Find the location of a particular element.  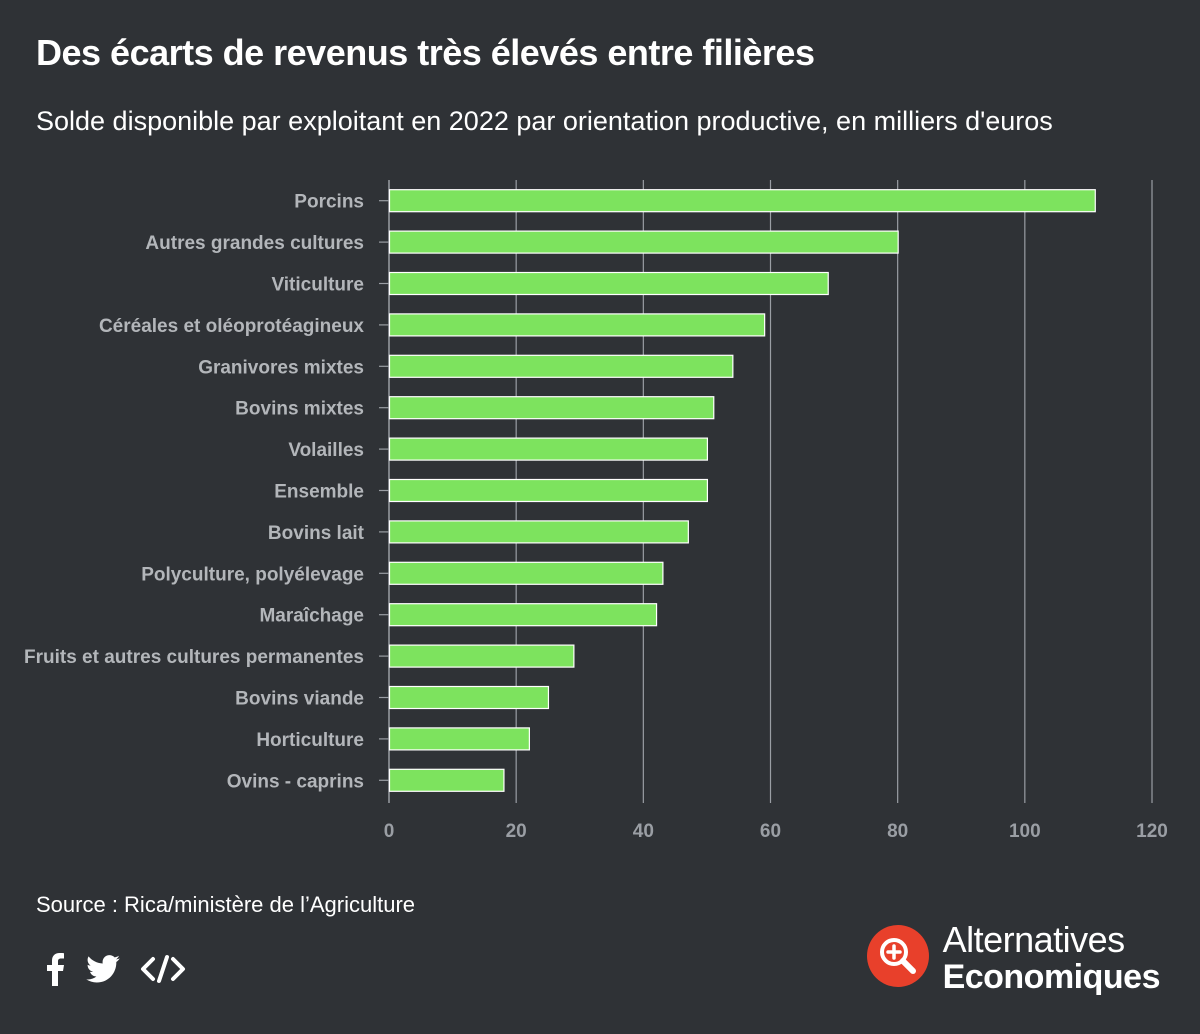

category-label: Polyculture, polyélevage is located at coordinates (252, 574).